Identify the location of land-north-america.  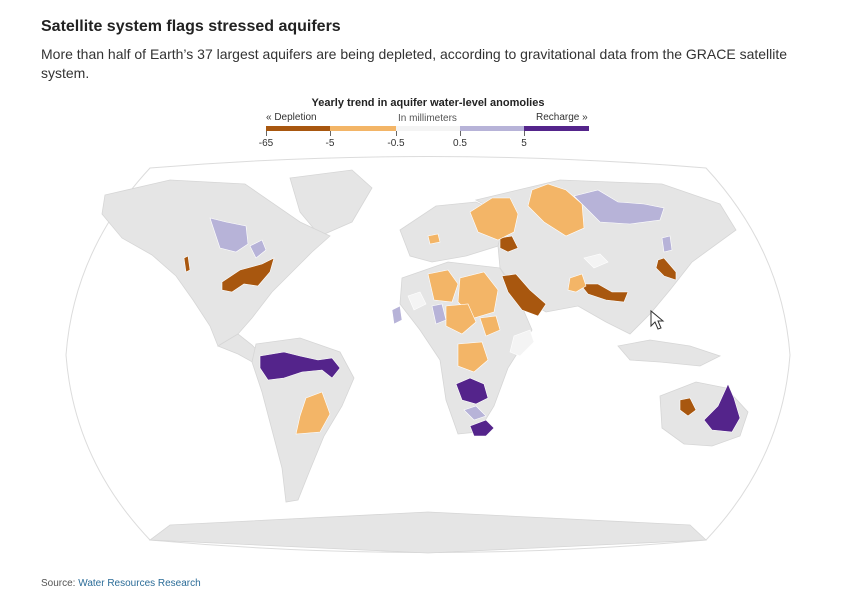
(216, 263).